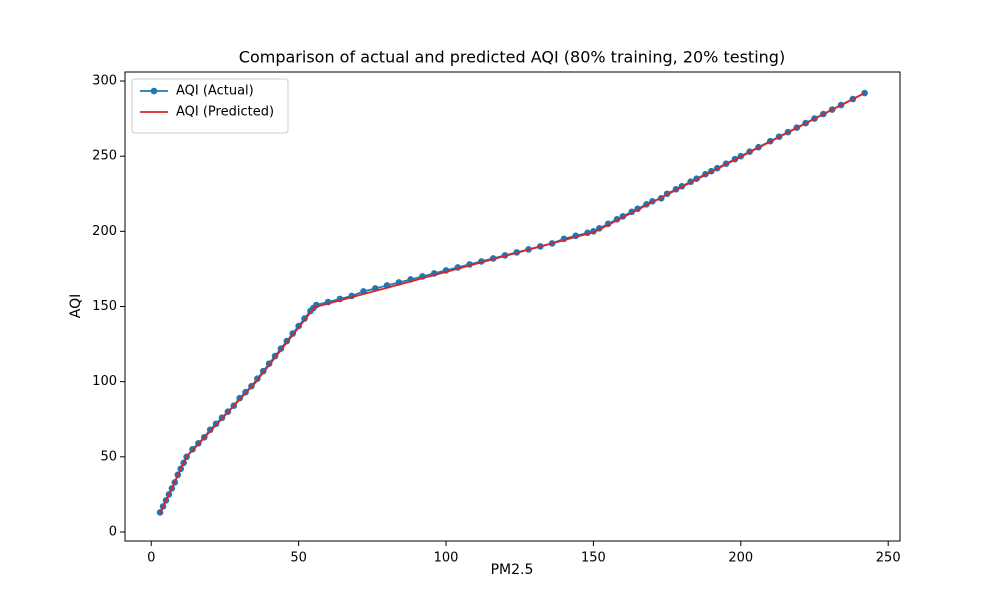  What do you see at coordinates (225, 112) in the screenshot?
I see `legend-label: AQI (Predicted)` at bounding box center [225, 112].